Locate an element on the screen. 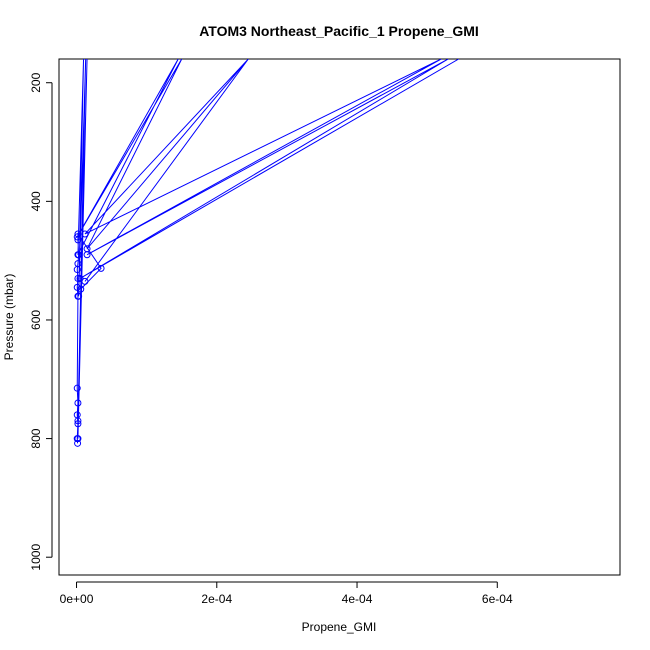 This screenshot has height=650, width=650. y-axis-label: Pressure (mbar) is located at coordinates (9, 317).